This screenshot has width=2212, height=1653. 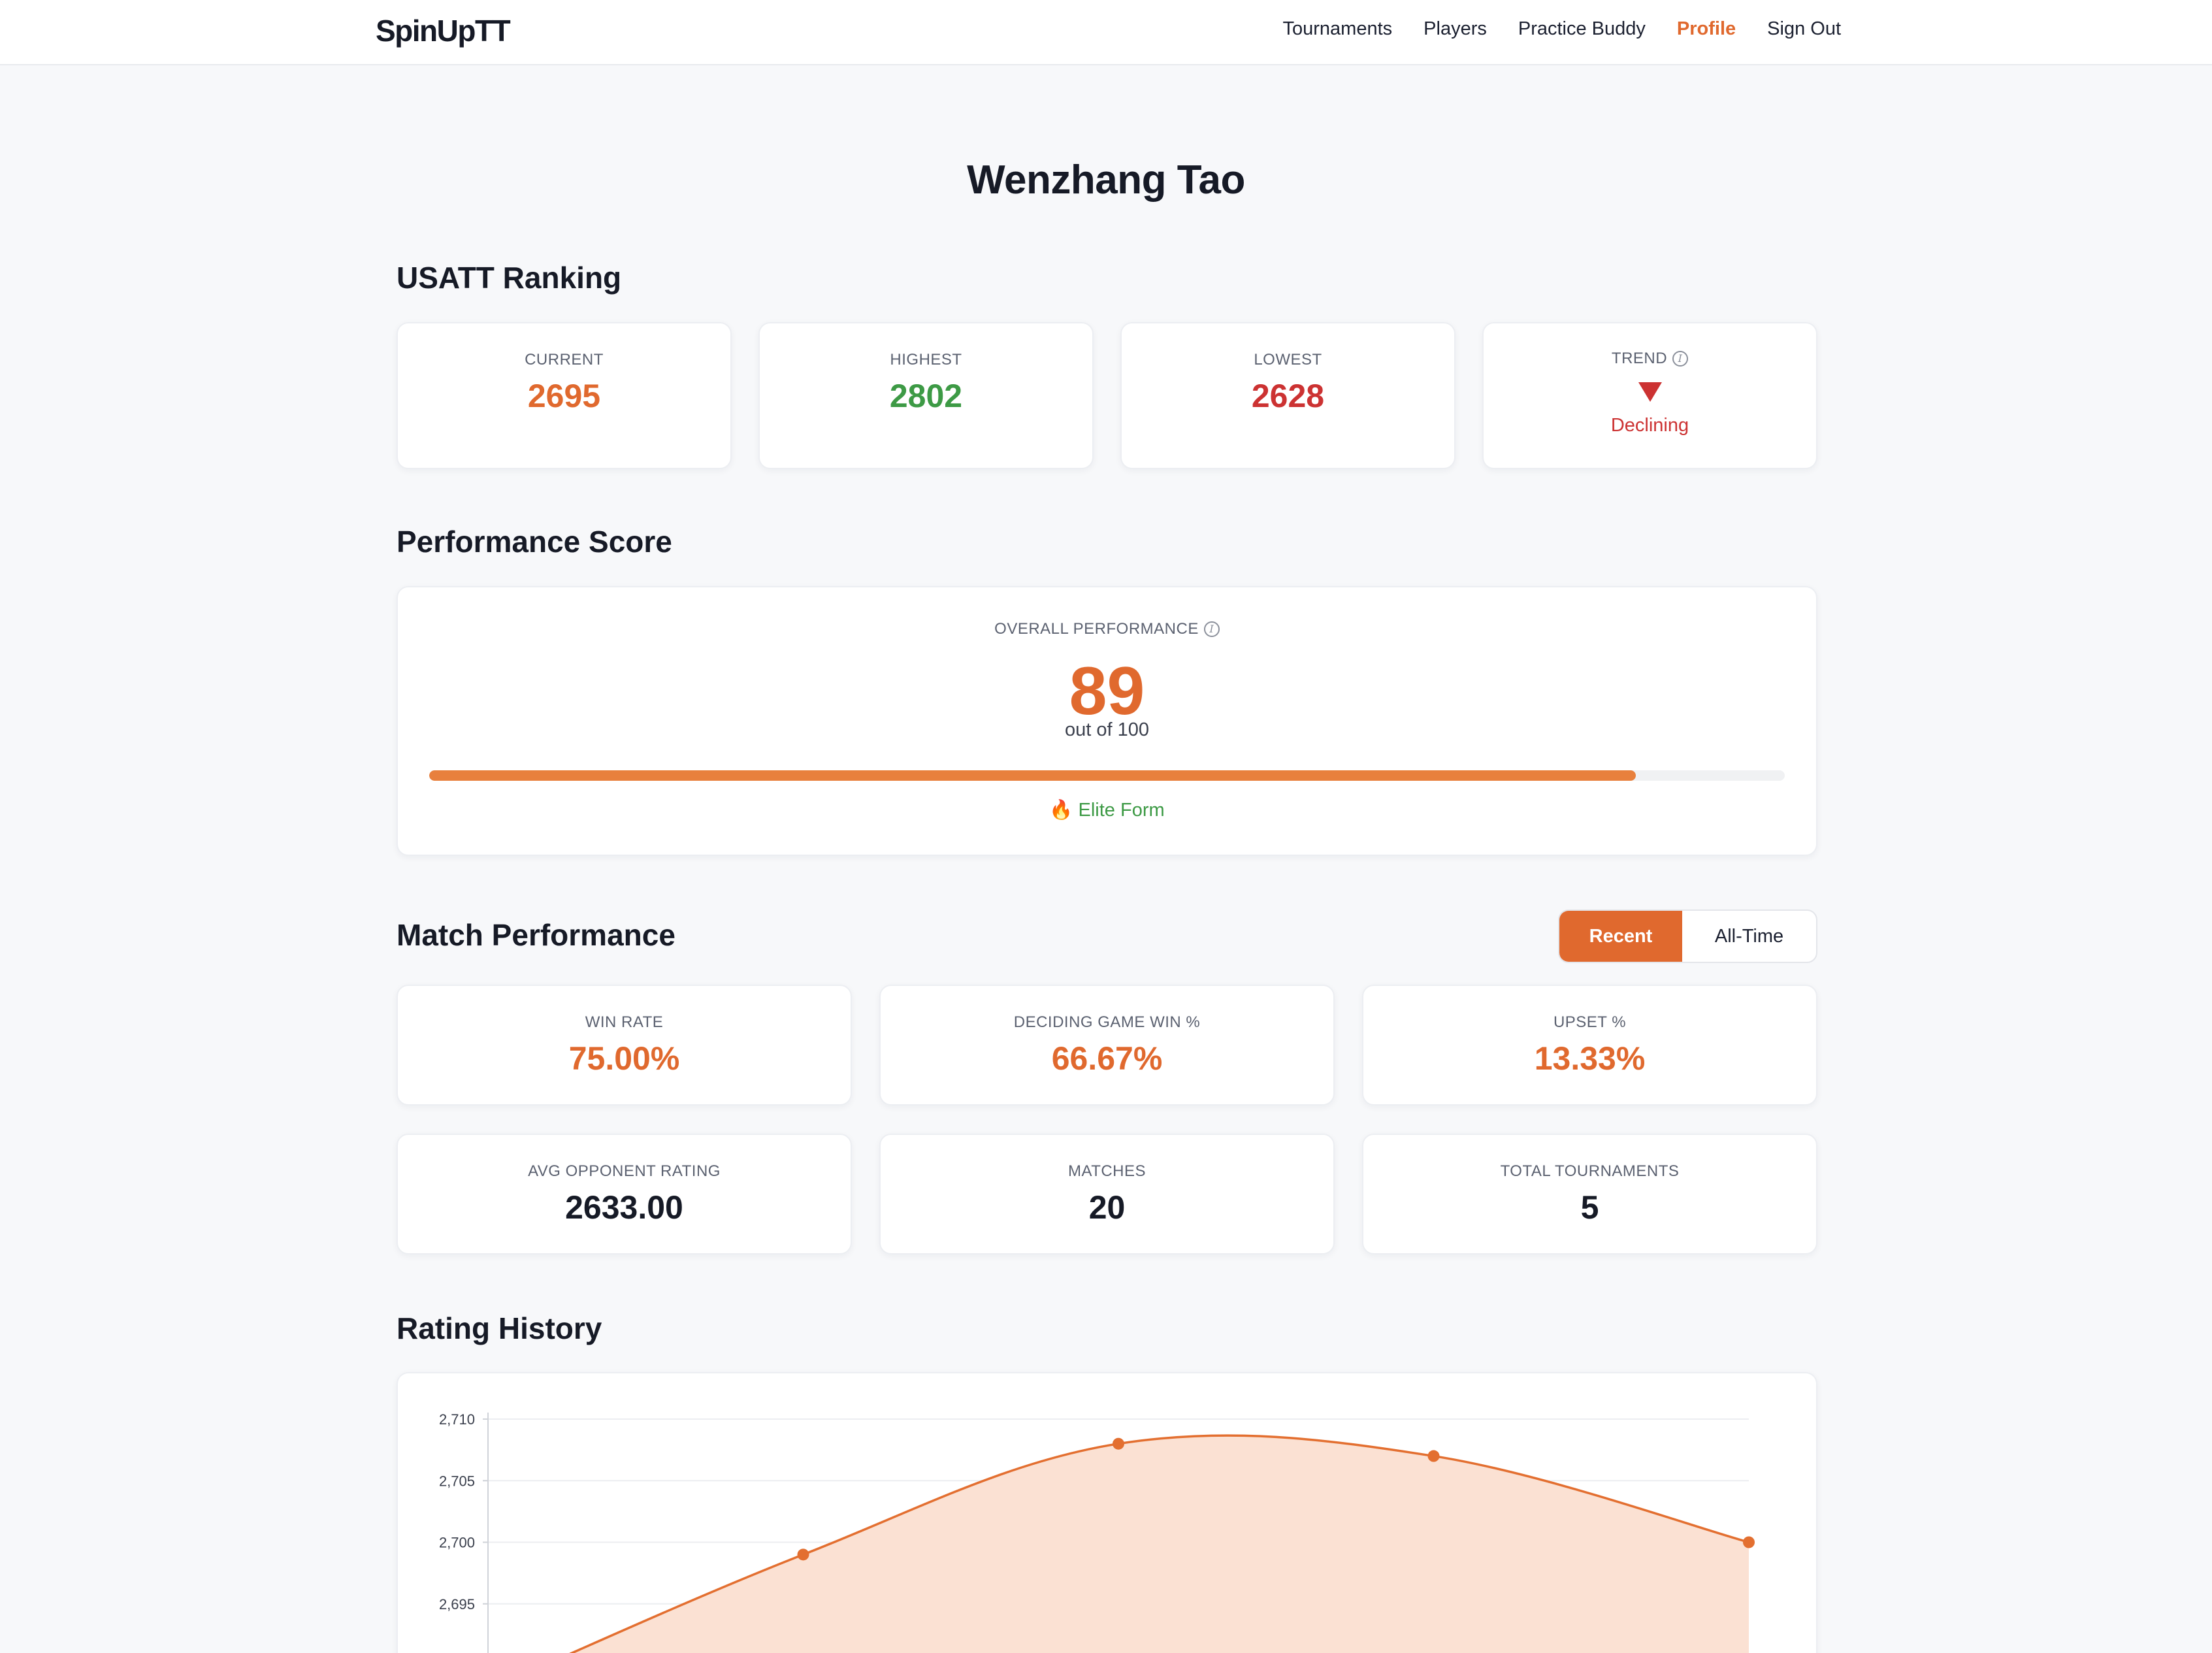 I want to click on stat-value: 75.00%, so click(x=624, y=1058).